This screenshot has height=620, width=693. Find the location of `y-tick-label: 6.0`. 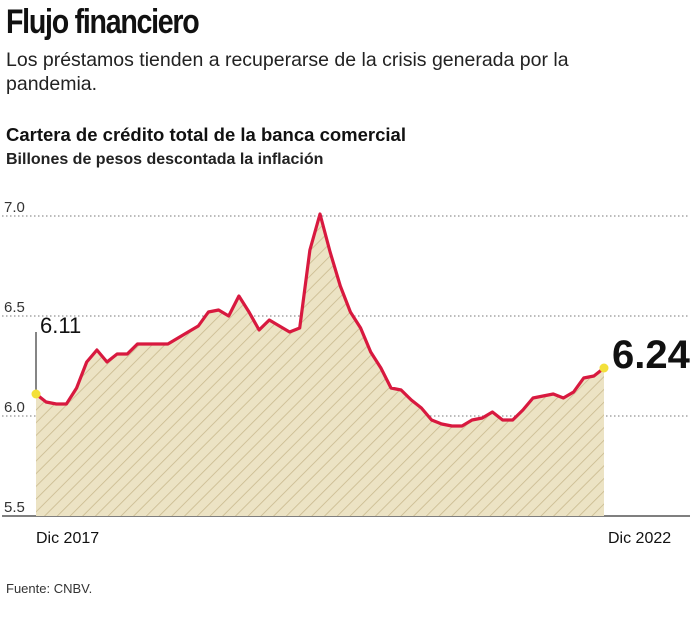

y-tick-label: 6.0 is located at coordinates (14, 407).